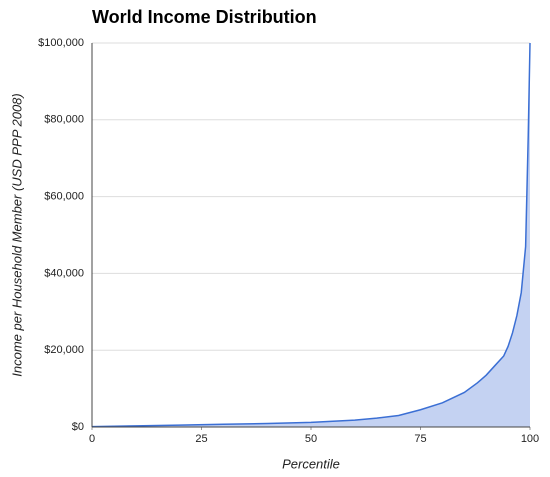  What do you see at coordinates (64, 273) in the screenshot?
I see `y-tick-label: $40,000` at bounding box center [64, 273].